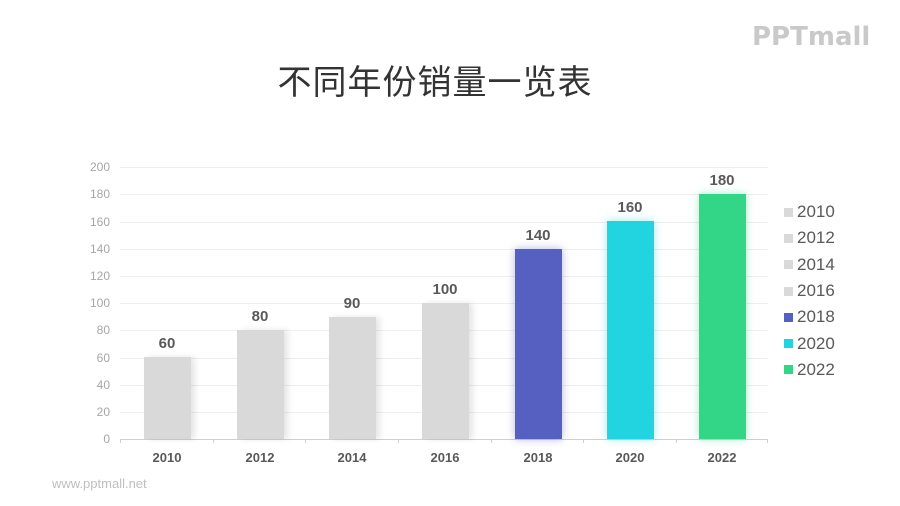 The height and width of the screenshot is (506, 900). What do you see at coordinates (538, 457) in the screenshot?
I see `x-tick-label: 2018` at bounding box center [538, 457].